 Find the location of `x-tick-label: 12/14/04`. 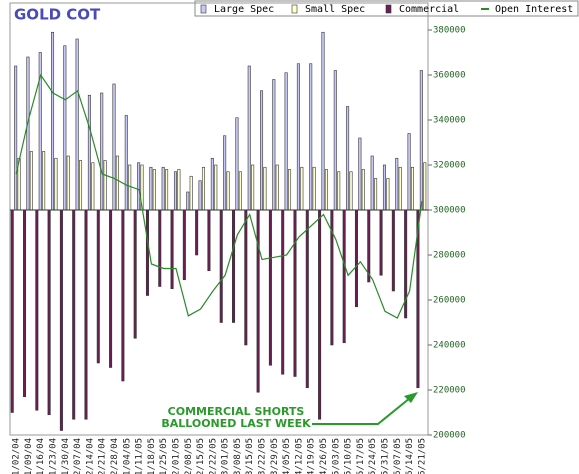

x-tick-label: 12/14/04 is located at coordinates (90, 456).